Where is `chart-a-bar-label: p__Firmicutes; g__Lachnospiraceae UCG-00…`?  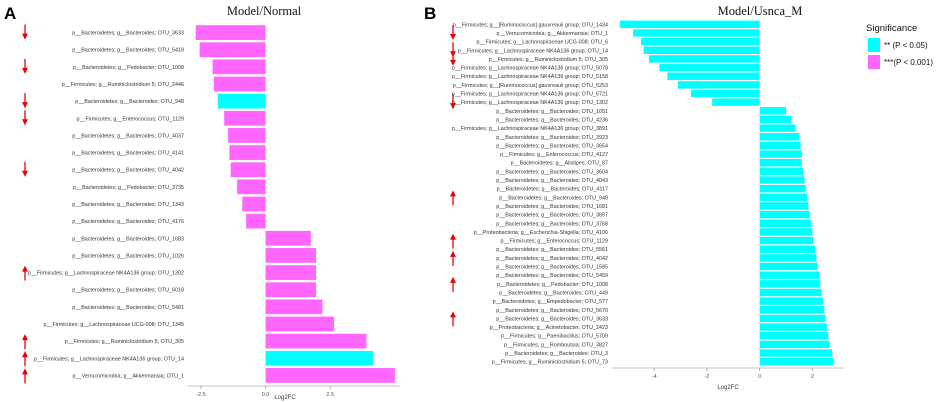
chart-a-bar-label: p__Firmicutes; g__Lachnospiraceae UCG-00… is located at coordinates (113, 325).